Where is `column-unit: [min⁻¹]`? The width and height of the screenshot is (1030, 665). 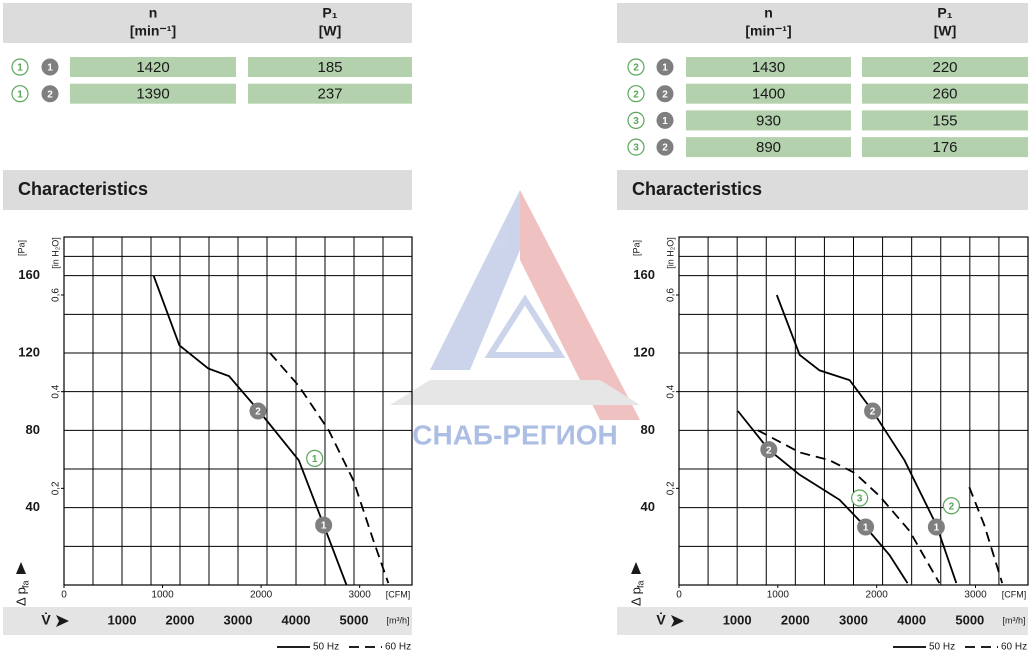
column-unit: [min⁻¹] is located at coordinates (768, 31).